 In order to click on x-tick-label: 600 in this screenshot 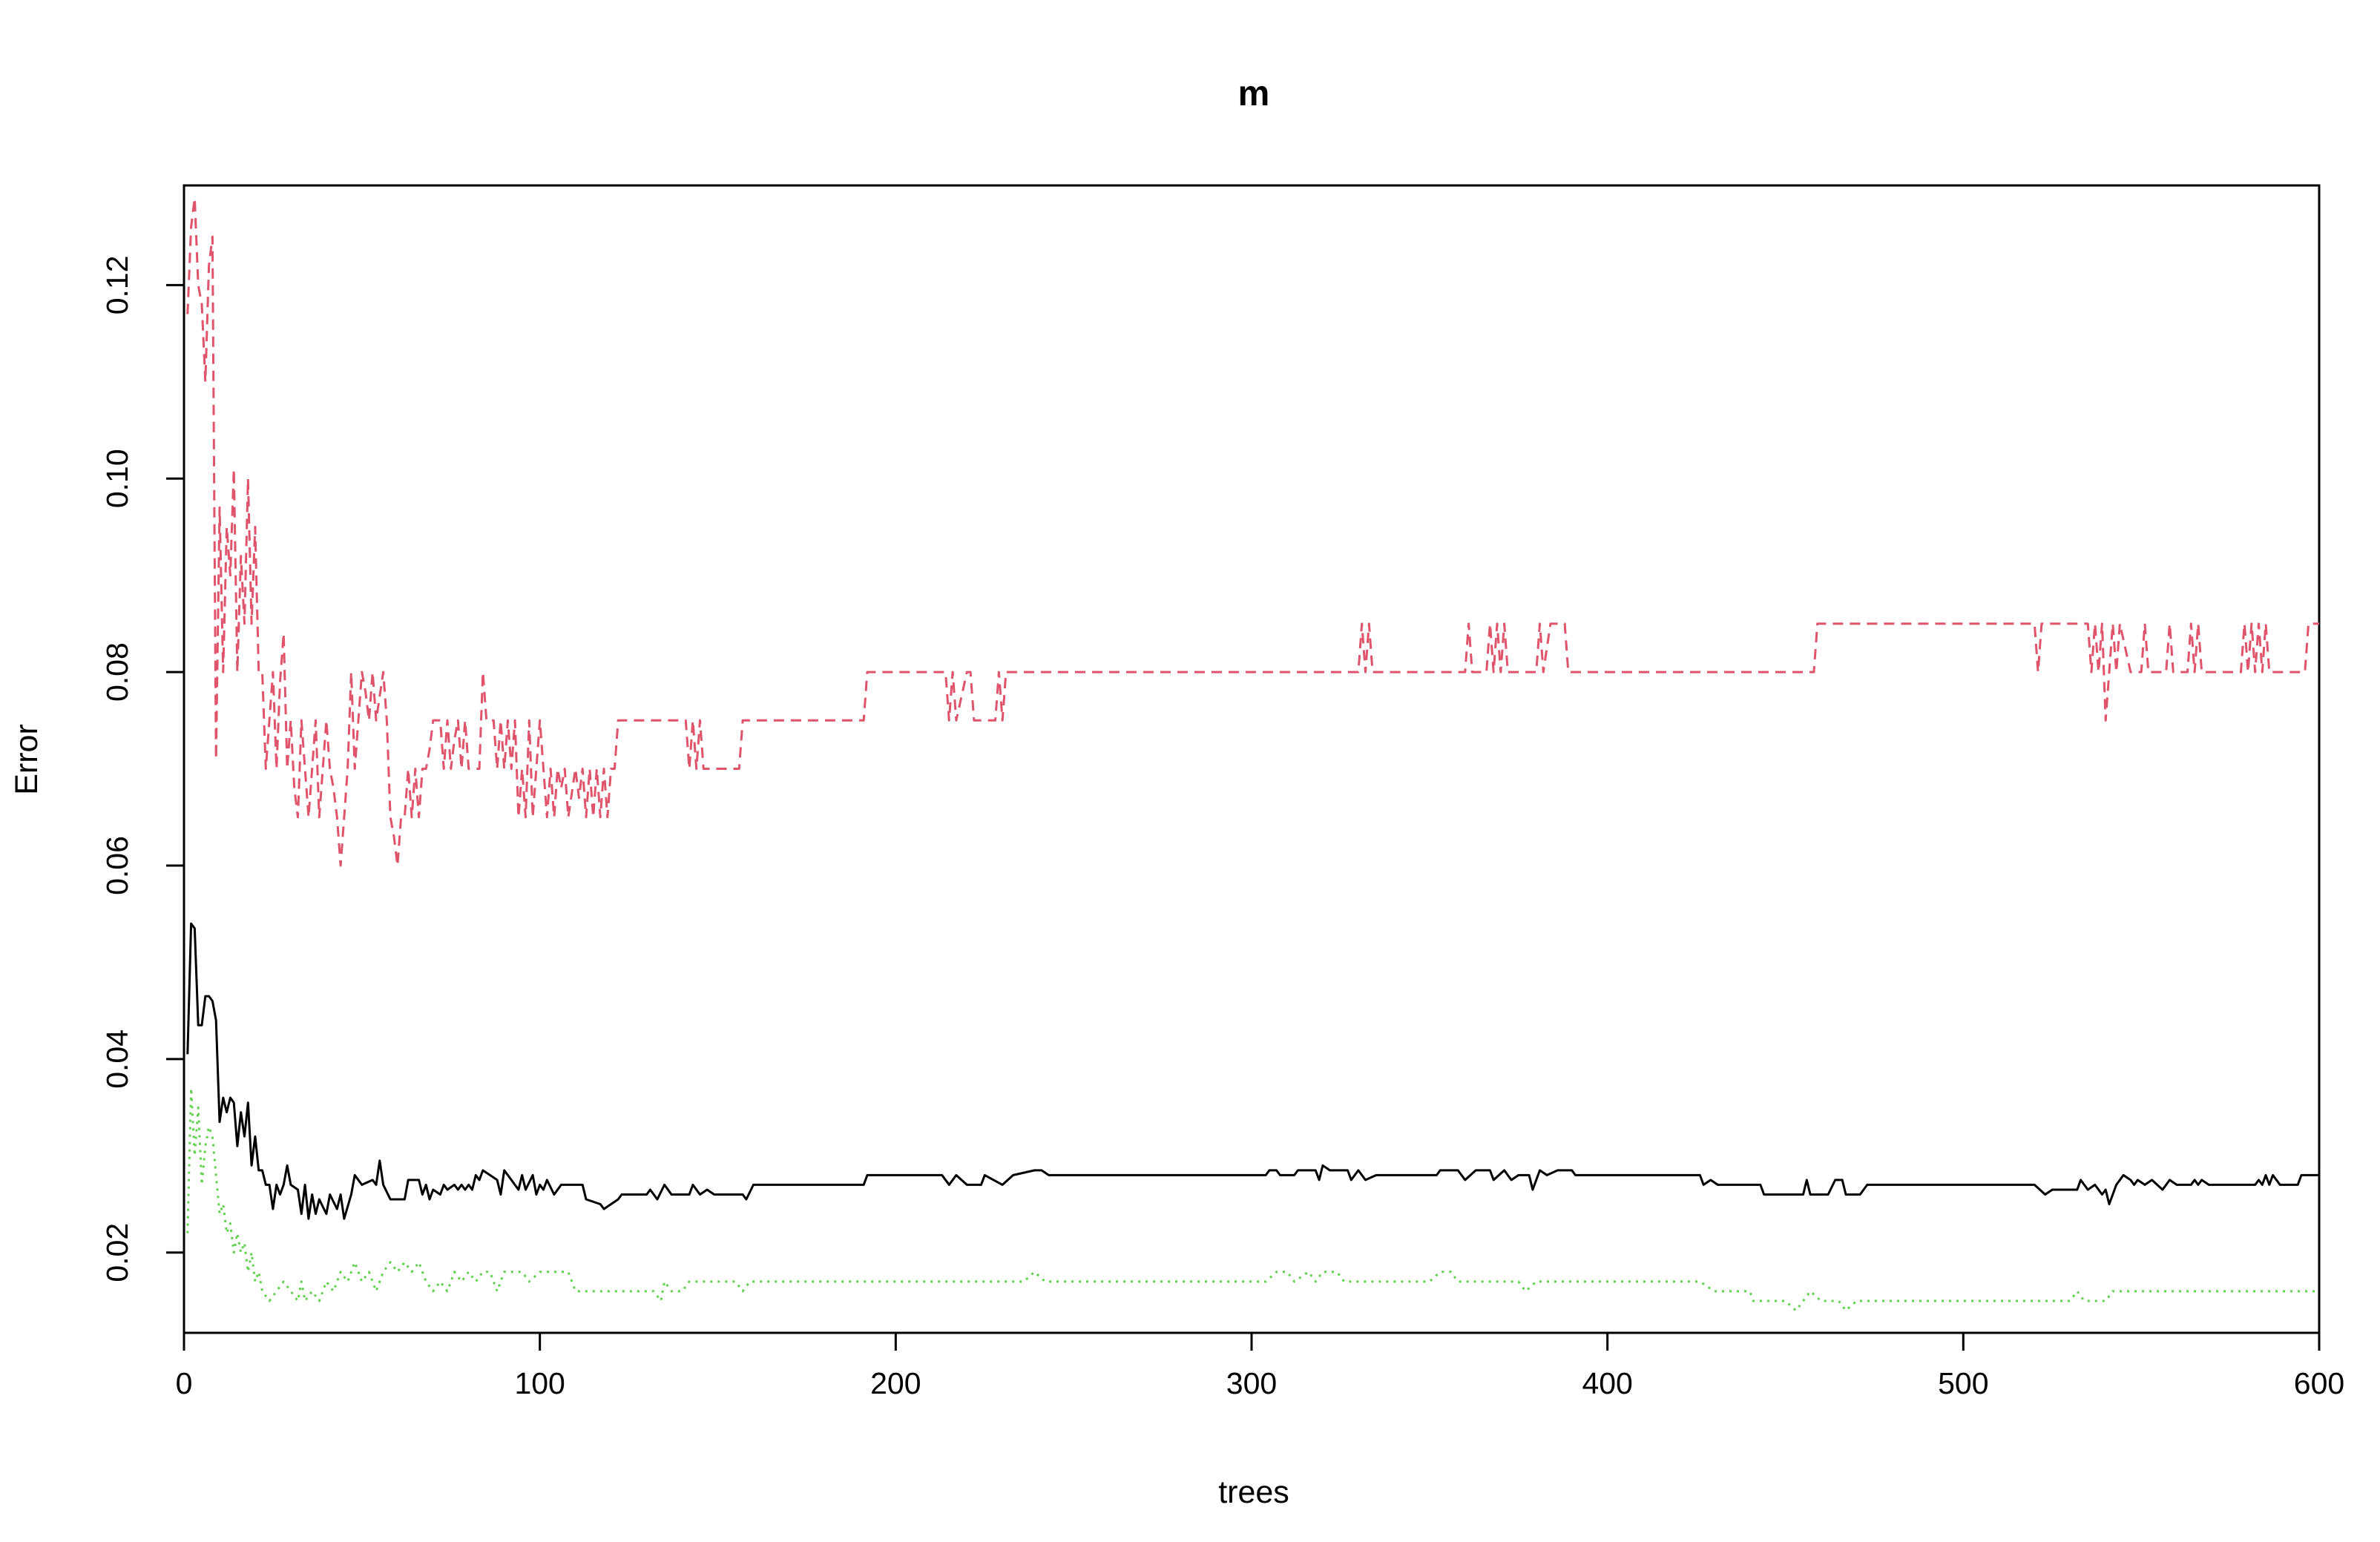, I will do `click(2319, 1383)`.